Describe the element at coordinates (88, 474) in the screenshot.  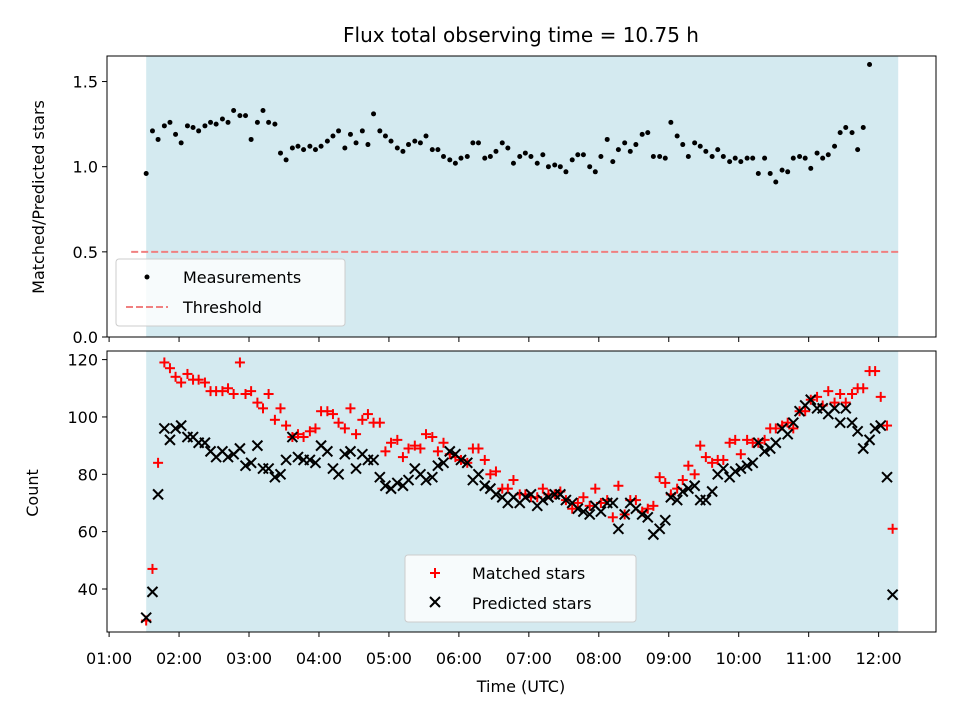
I see `y-tick-label: 80` at that location.